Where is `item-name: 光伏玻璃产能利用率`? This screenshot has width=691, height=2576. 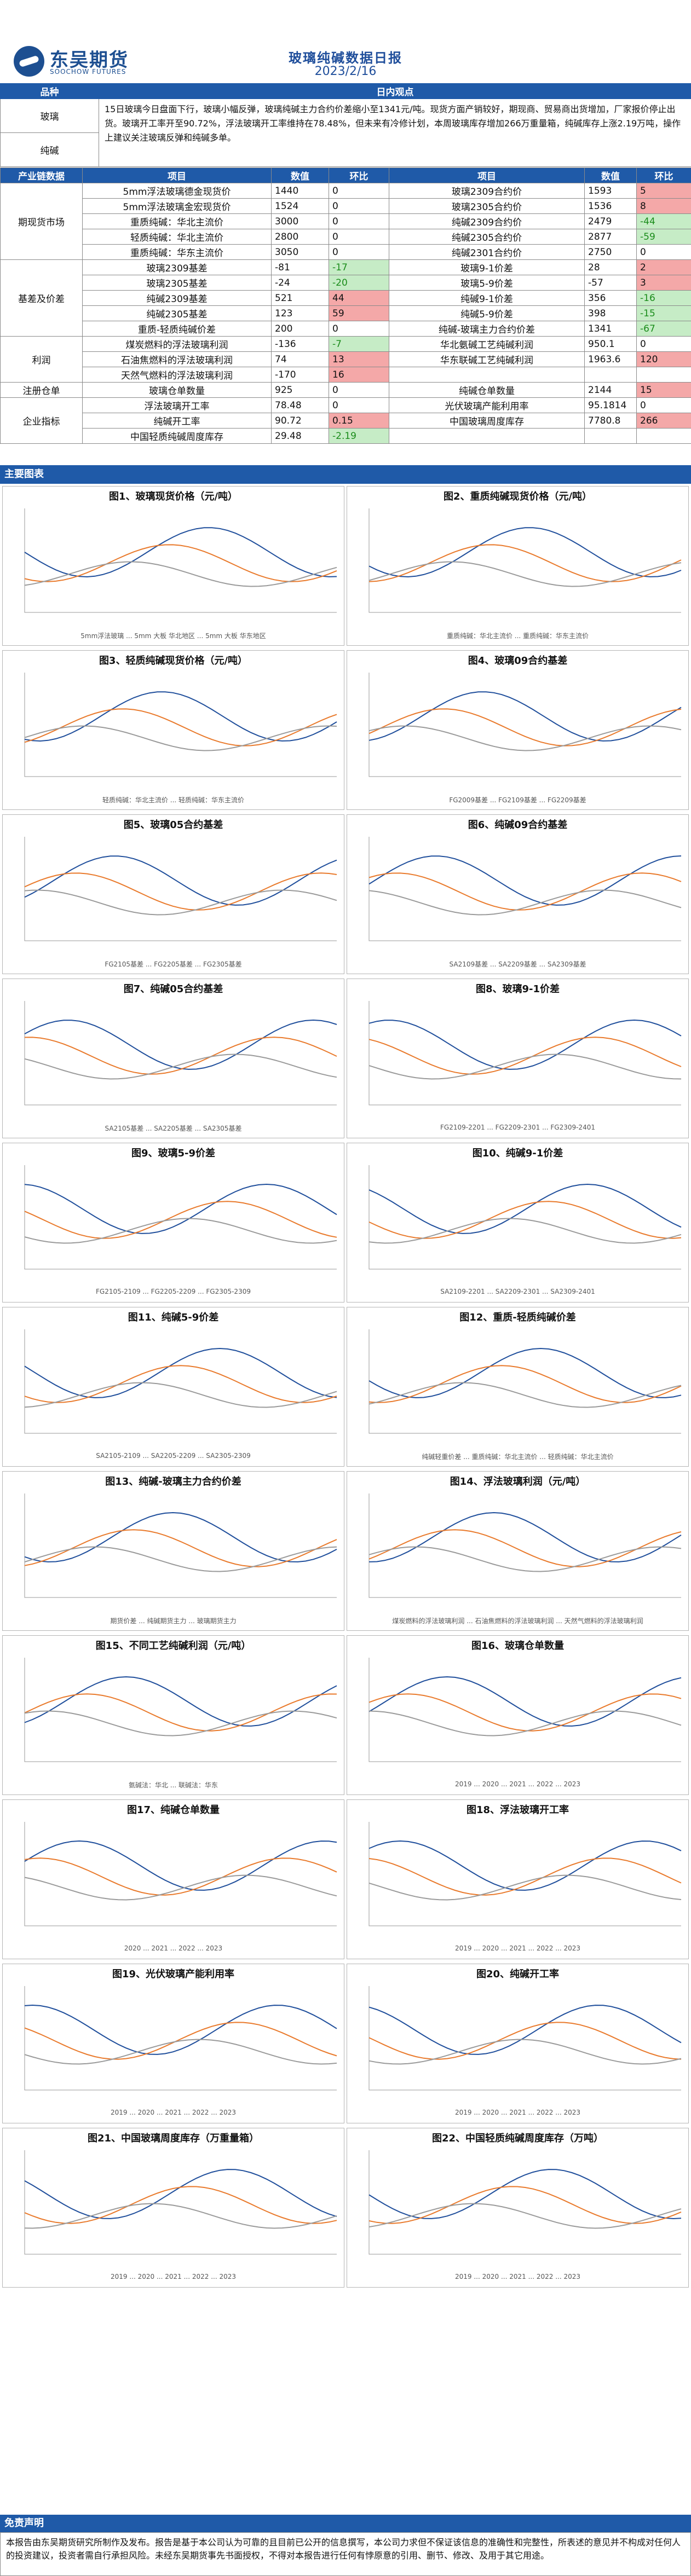
item-name: 光伏玻璃产能利用率 is located at coordinates (487, 405).